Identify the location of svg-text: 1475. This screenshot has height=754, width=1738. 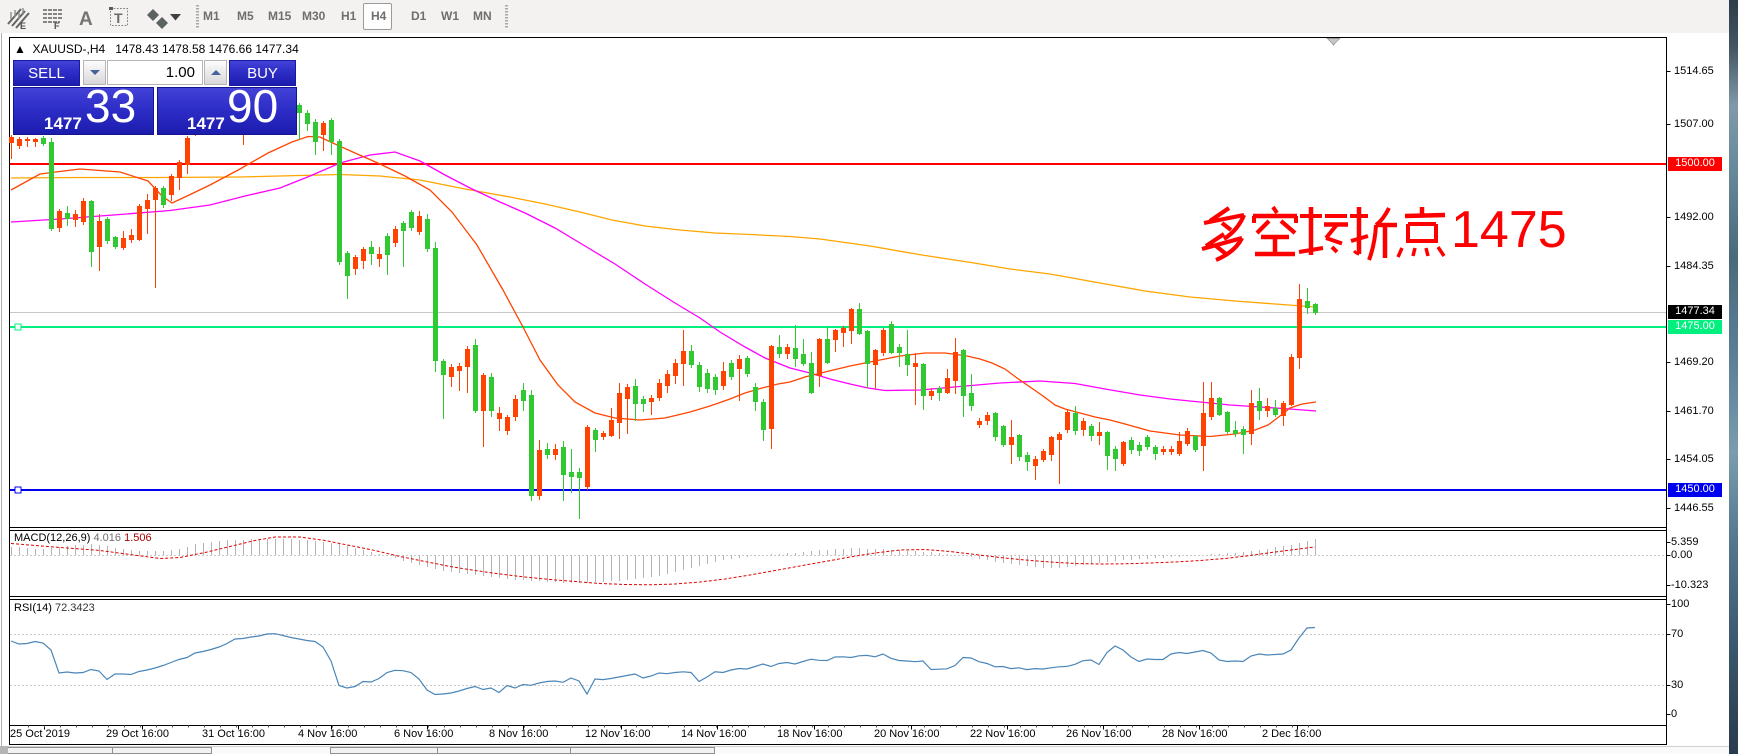
(1509, 230).